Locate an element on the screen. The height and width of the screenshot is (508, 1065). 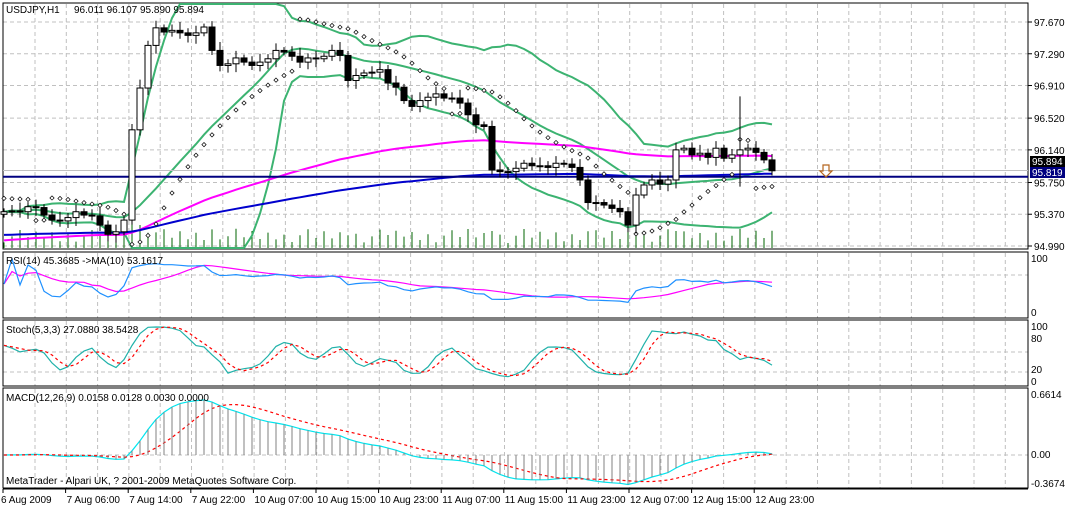
rsi-line is located at coordinates (388, 279).